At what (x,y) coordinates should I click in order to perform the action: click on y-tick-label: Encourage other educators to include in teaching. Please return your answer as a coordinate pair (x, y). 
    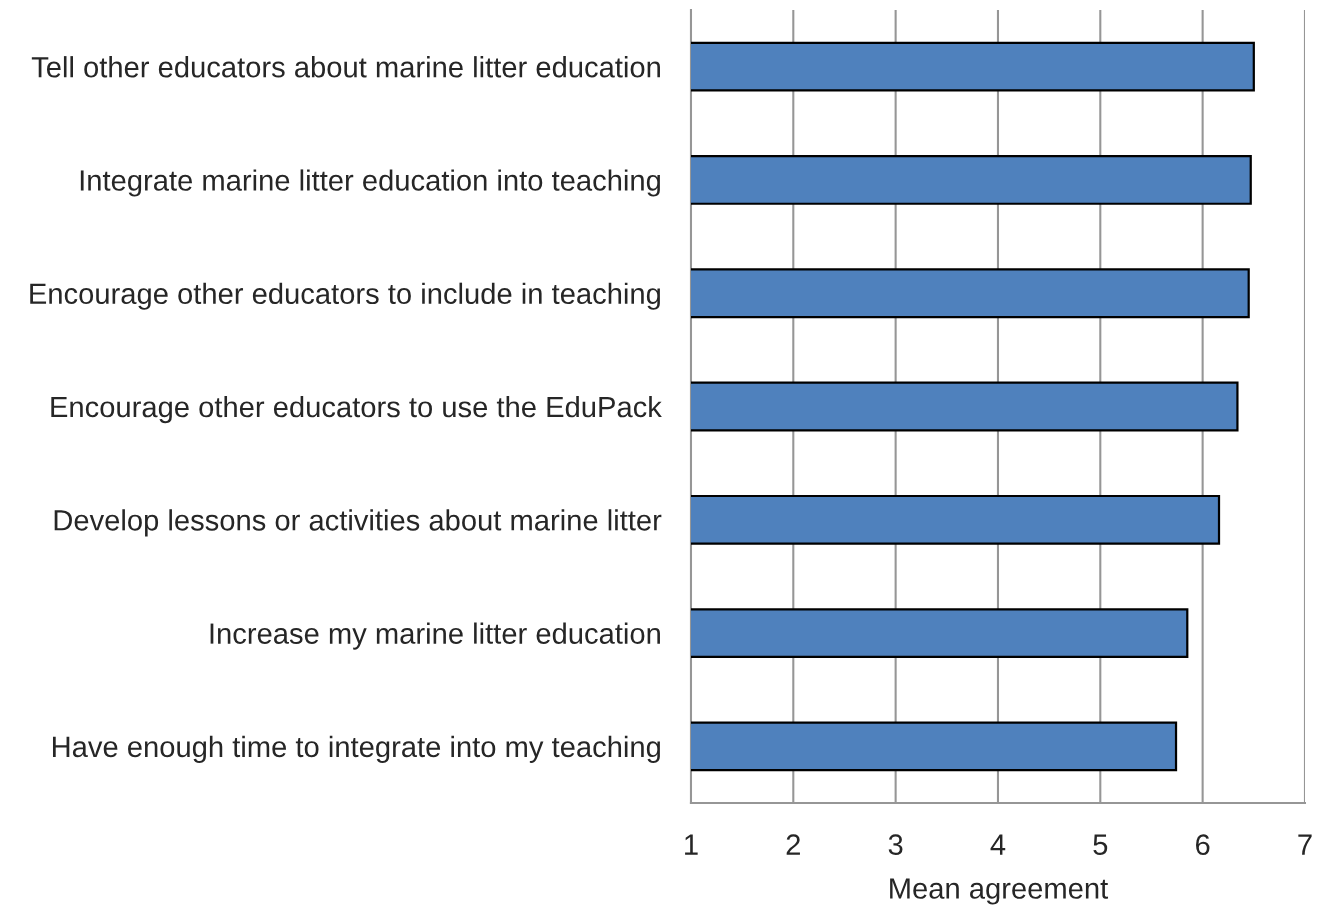
    Looking at the image, I should click on (345, 296).